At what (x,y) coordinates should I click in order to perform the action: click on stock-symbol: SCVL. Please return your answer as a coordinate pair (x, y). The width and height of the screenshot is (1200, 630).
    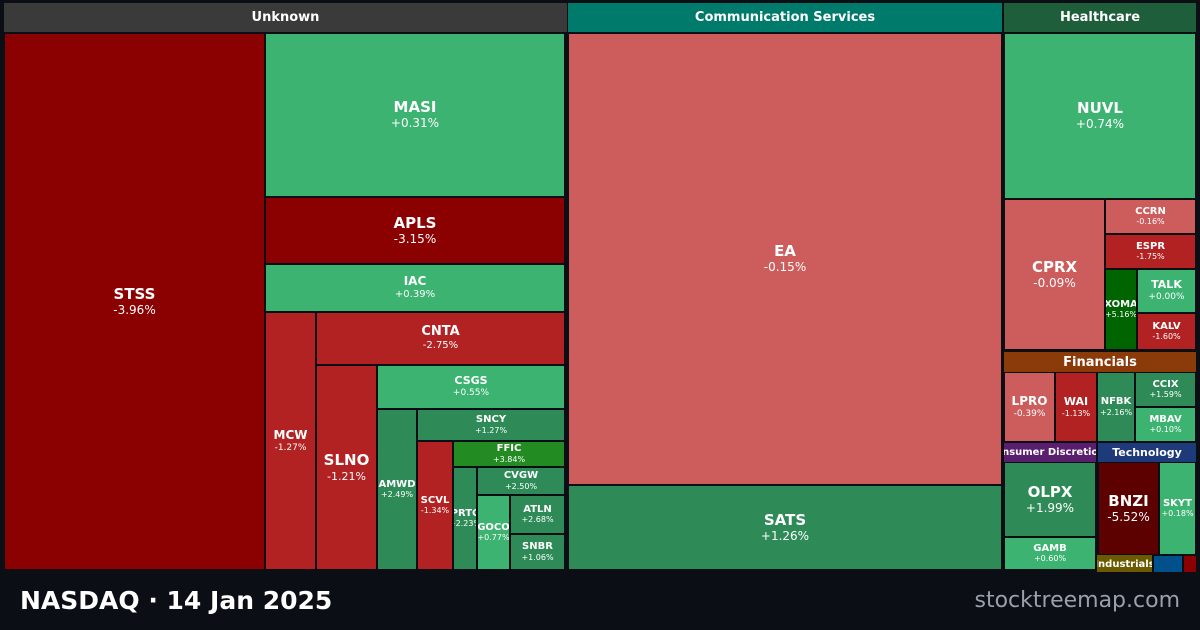
    Looking at the image, I should click on (435, 500).